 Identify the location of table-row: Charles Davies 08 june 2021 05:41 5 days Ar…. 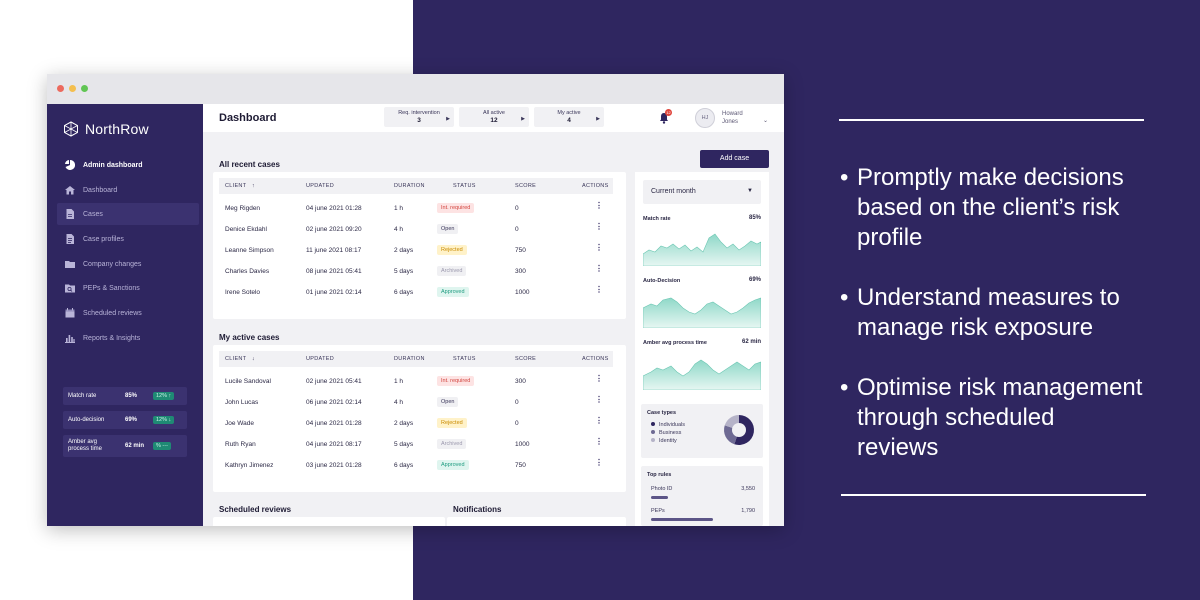
(416, 271).